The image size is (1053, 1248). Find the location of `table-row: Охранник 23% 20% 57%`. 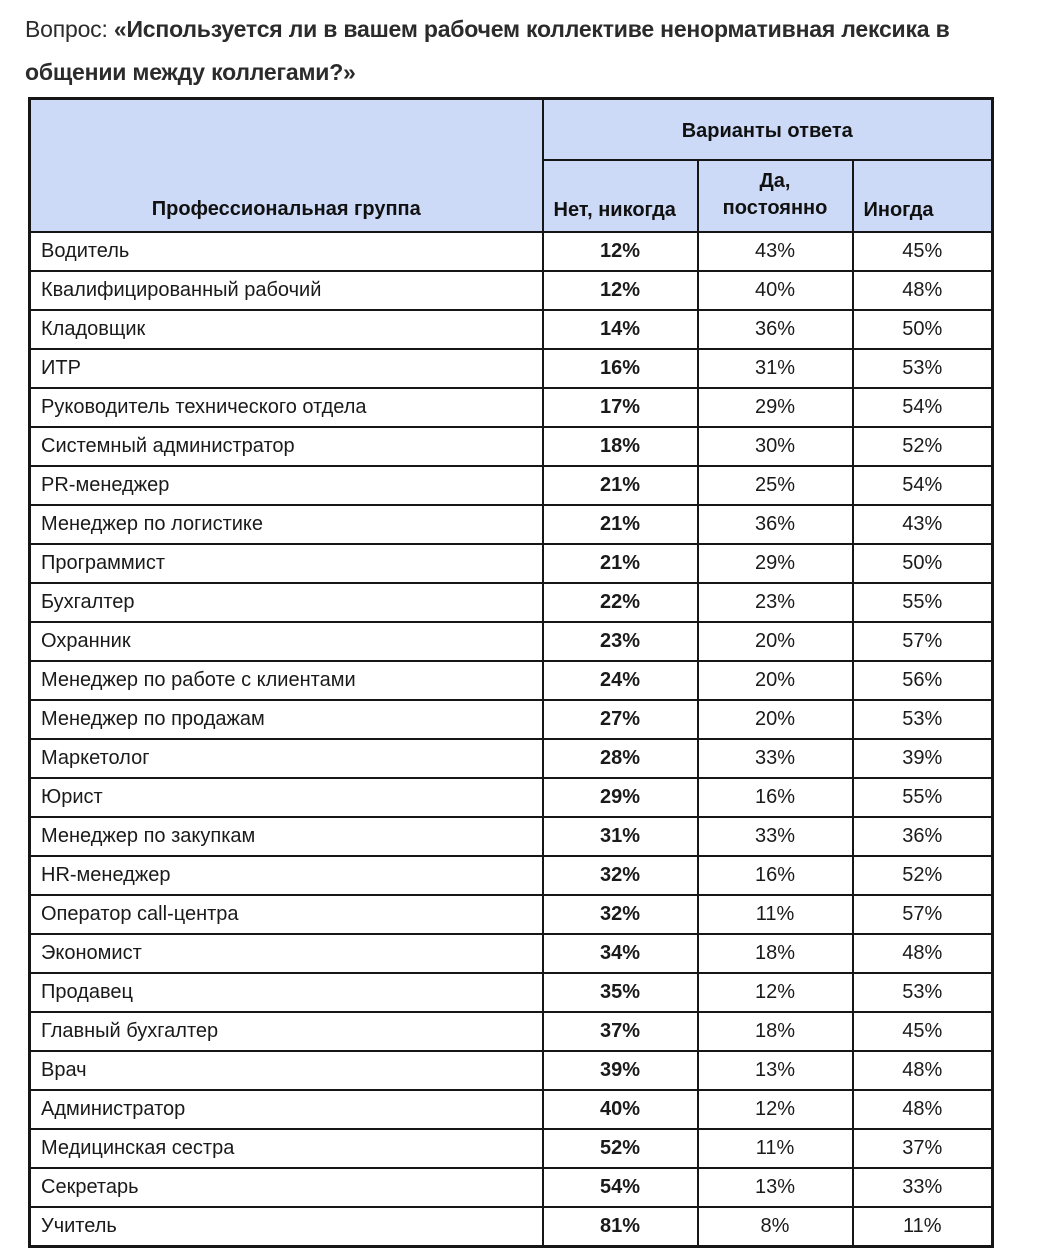

table-row: Охранник 23% 20% 57% is located at coordinates (511, 641).